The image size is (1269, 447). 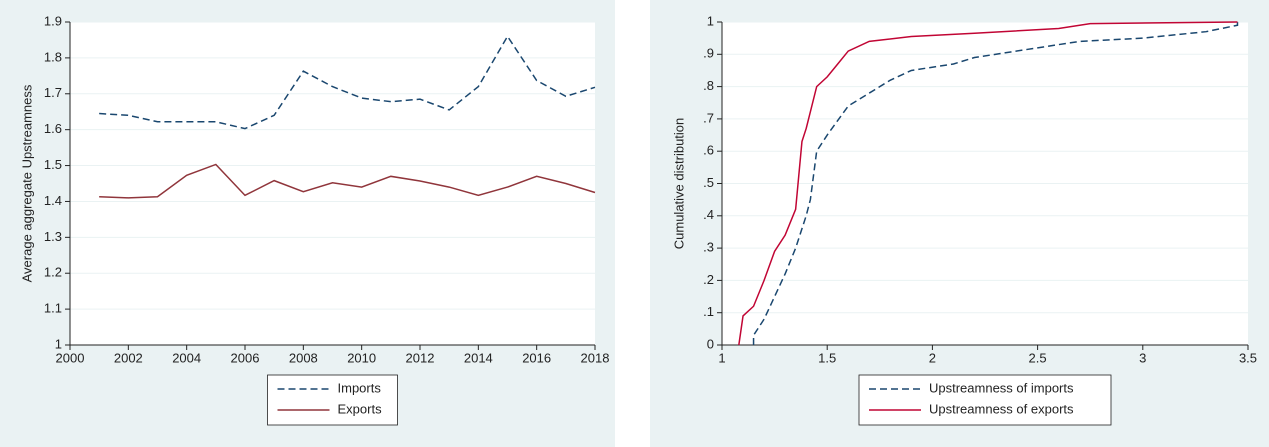 I want to click on y-tick-label: 1.6, so click(x=53, y=128).